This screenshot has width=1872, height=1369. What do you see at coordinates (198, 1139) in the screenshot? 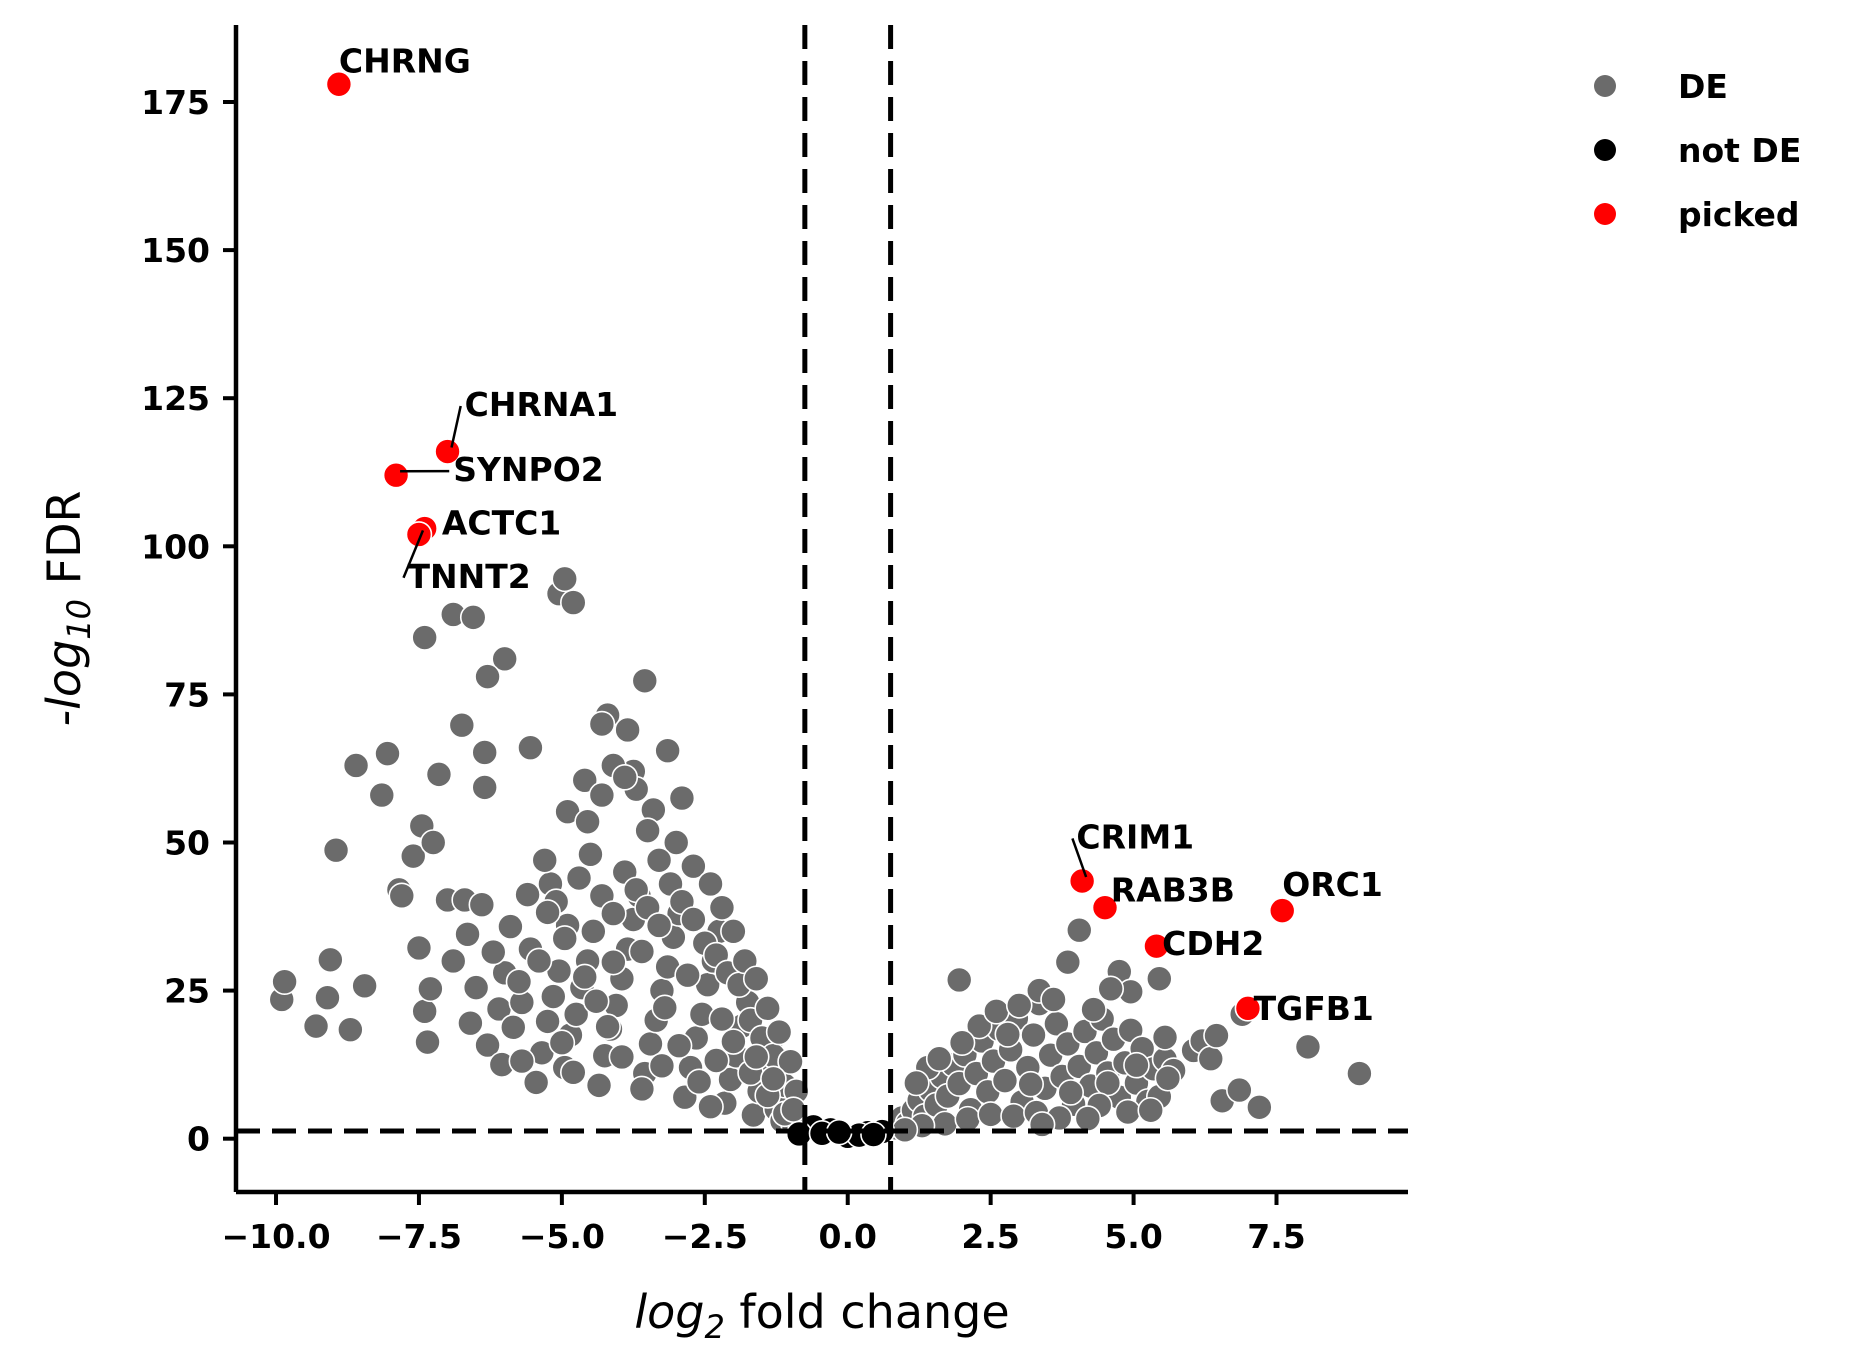
I see `y-tick-label: 0` at bounding box center [198, 1139].